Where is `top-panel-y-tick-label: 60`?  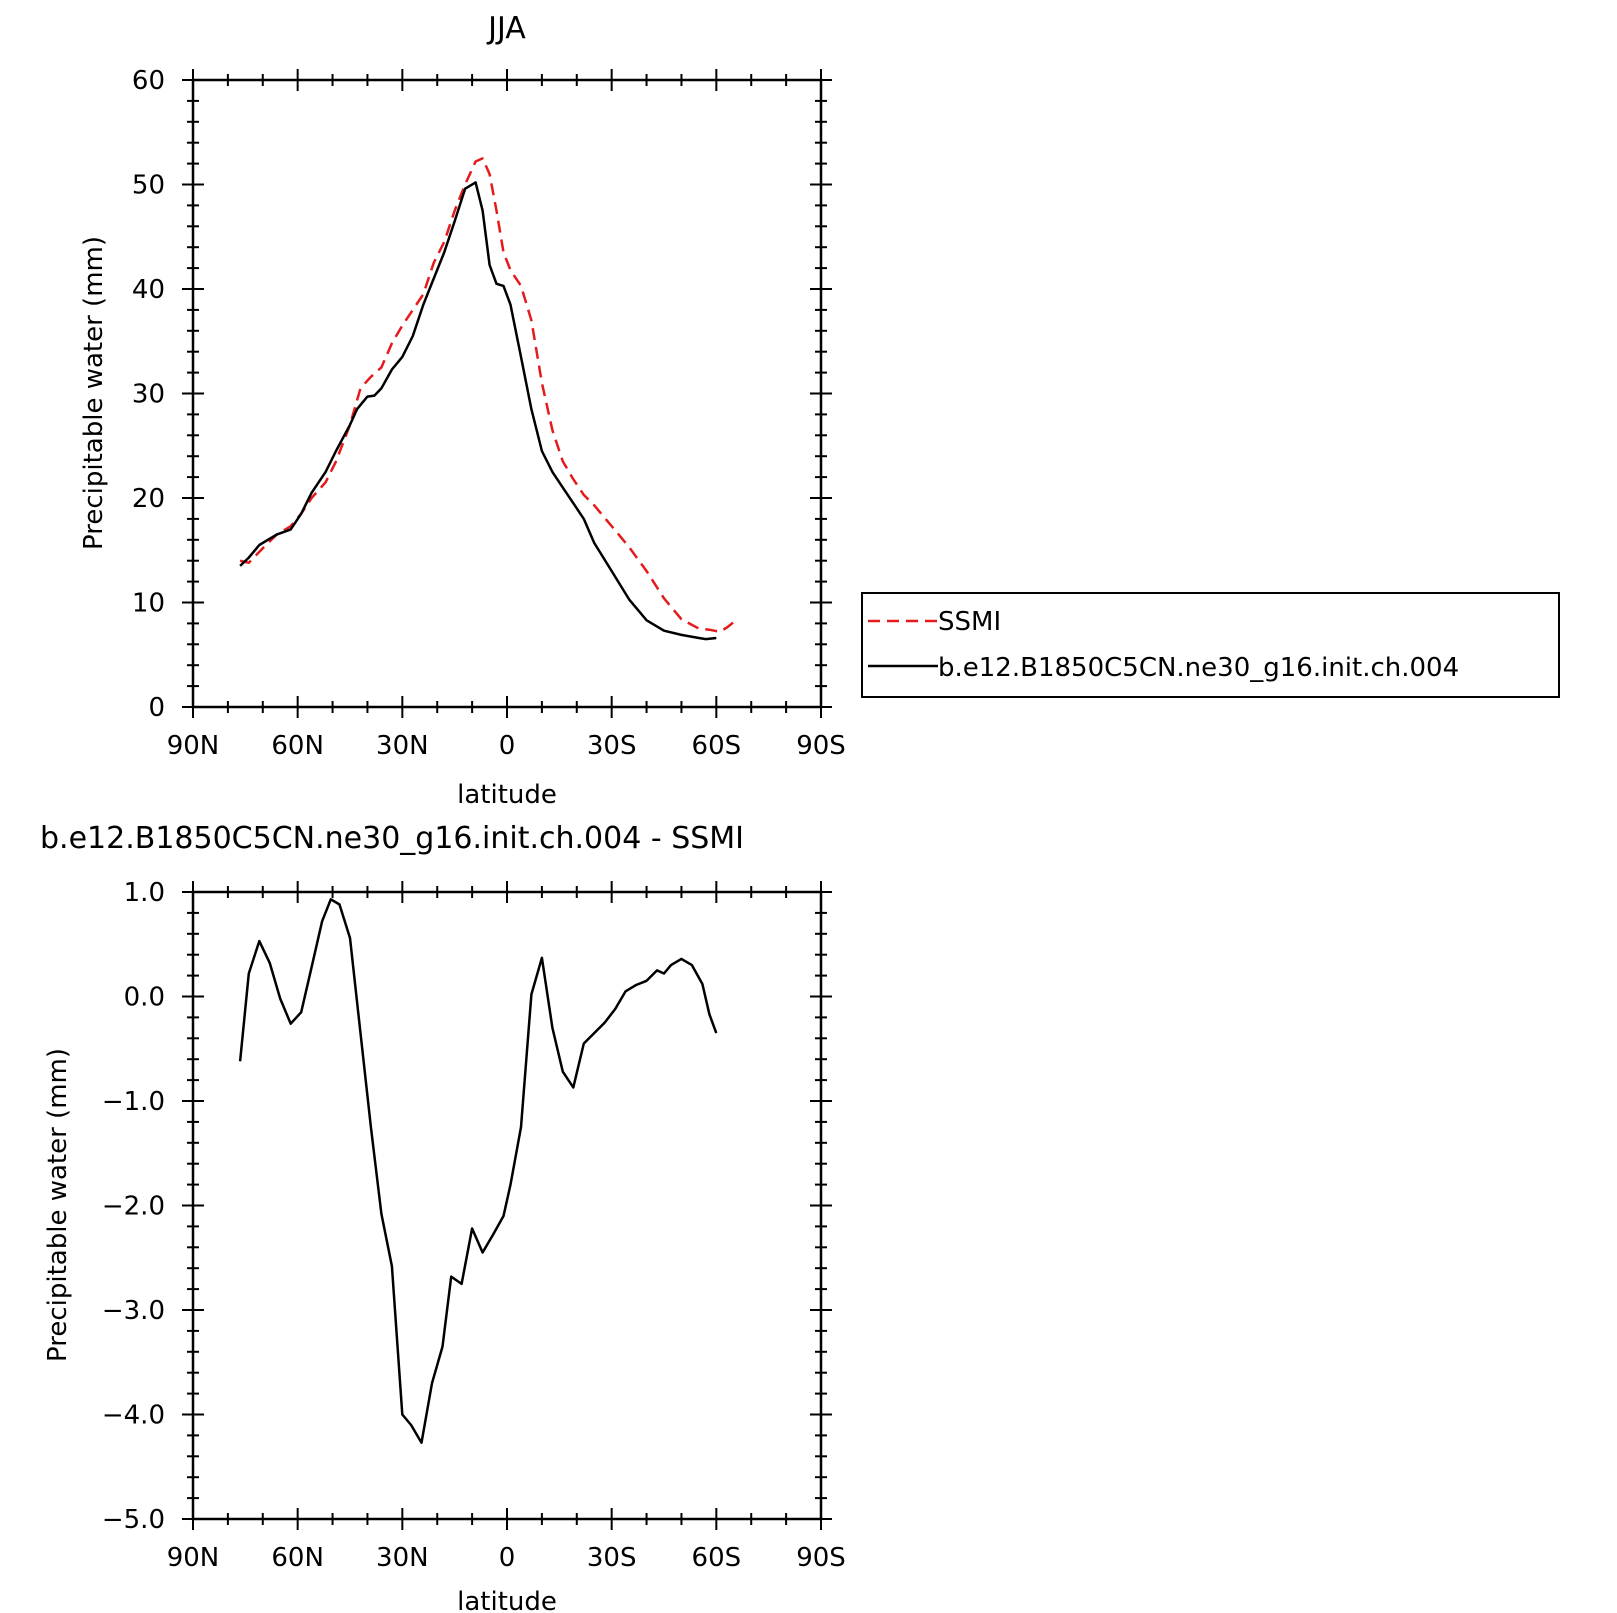 top-panel-y-tick-label: 60 is located at coordinates (148, 81).